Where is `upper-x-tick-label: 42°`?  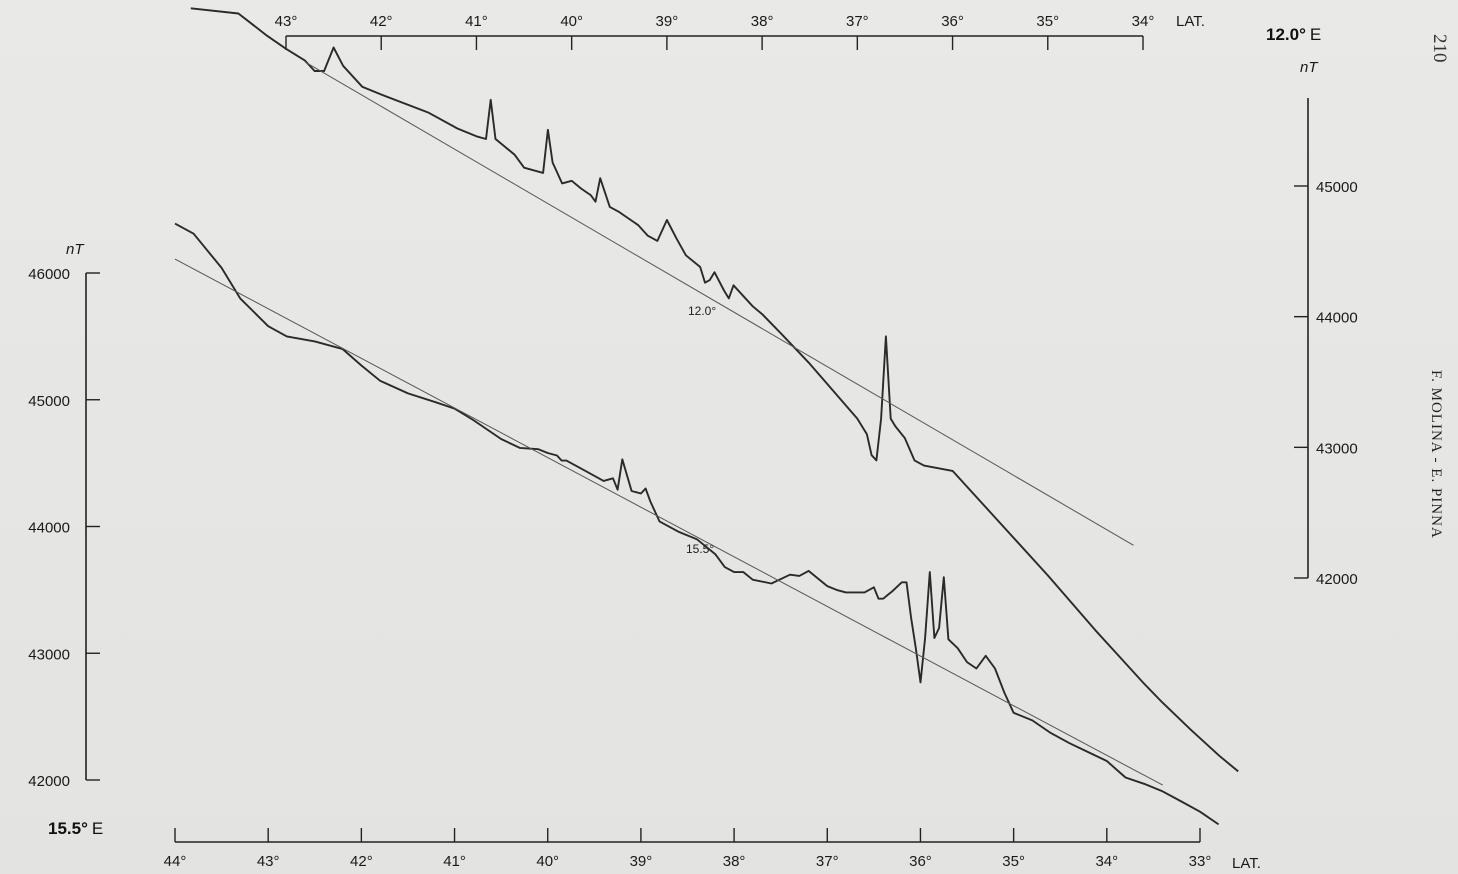
upper-x-tick-label: 42° is located at coordinates (381, 21).